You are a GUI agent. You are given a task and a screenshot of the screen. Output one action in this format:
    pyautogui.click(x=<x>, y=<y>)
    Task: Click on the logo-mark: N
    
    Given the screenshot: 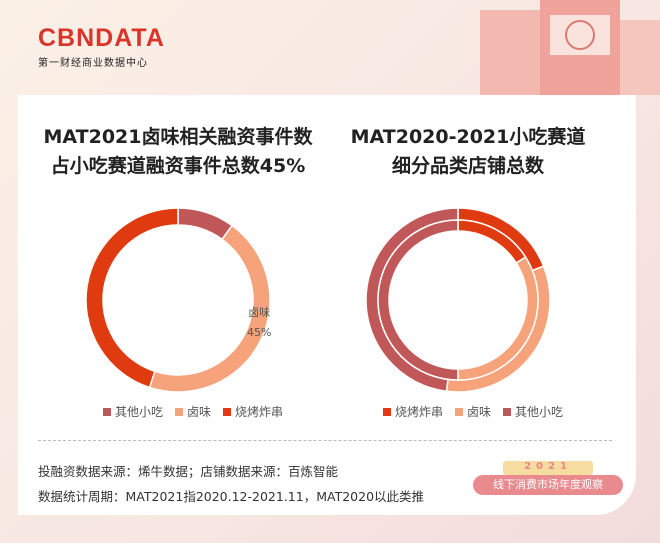 What is the action you would take?
    pyautogui.click(x=86, y=38)
    